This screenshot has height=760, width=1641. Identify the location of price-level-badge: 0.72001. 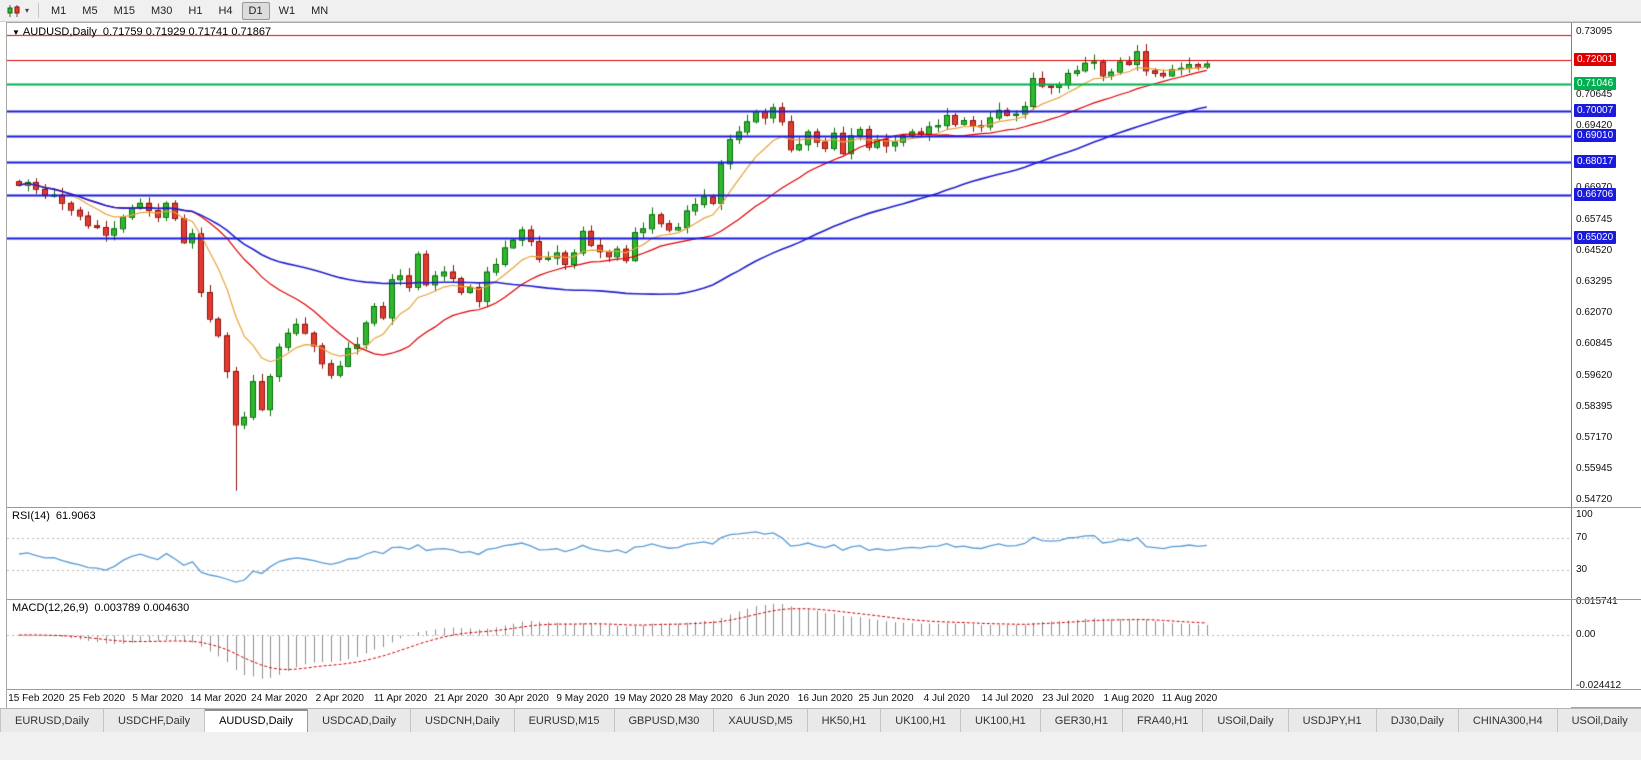
(1595, 60).